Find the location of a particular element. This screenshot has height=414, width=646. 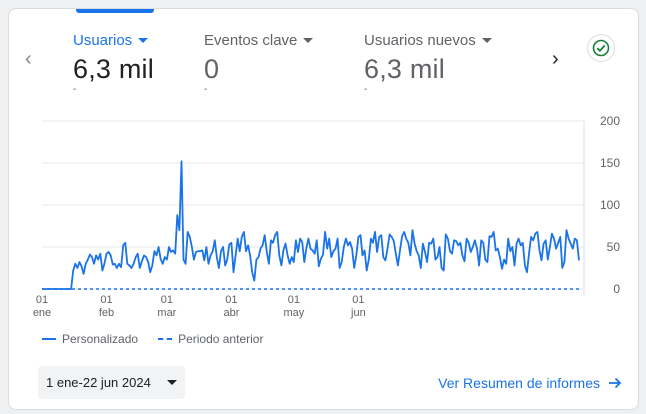

y-tick-label: 50 is located at coordinates (614, 247).